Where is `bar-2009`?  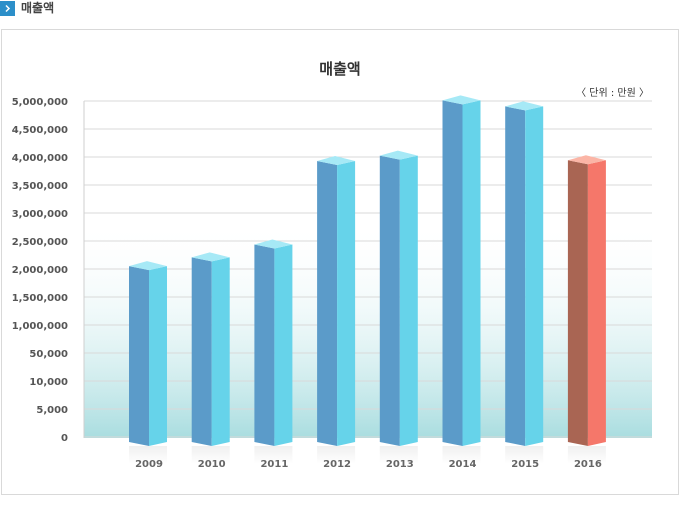
bar-2009 is located at coordinates (148, 362).